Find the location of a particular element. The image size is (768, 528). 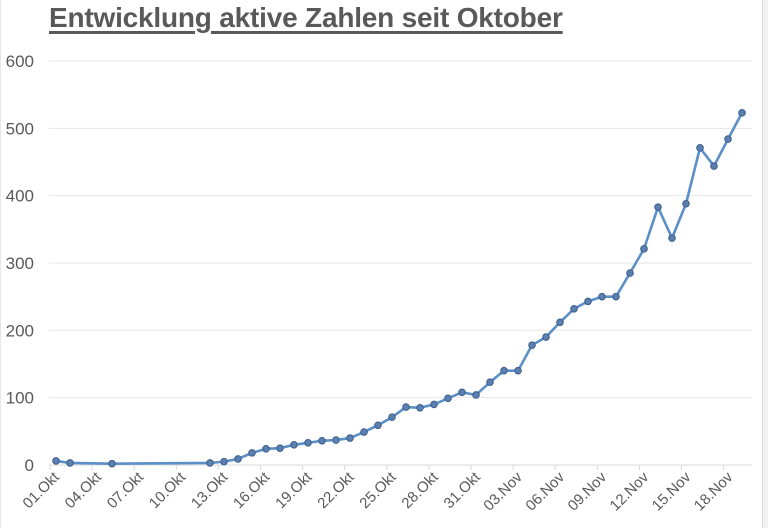

window-edge is located at coordinates (765, 264).